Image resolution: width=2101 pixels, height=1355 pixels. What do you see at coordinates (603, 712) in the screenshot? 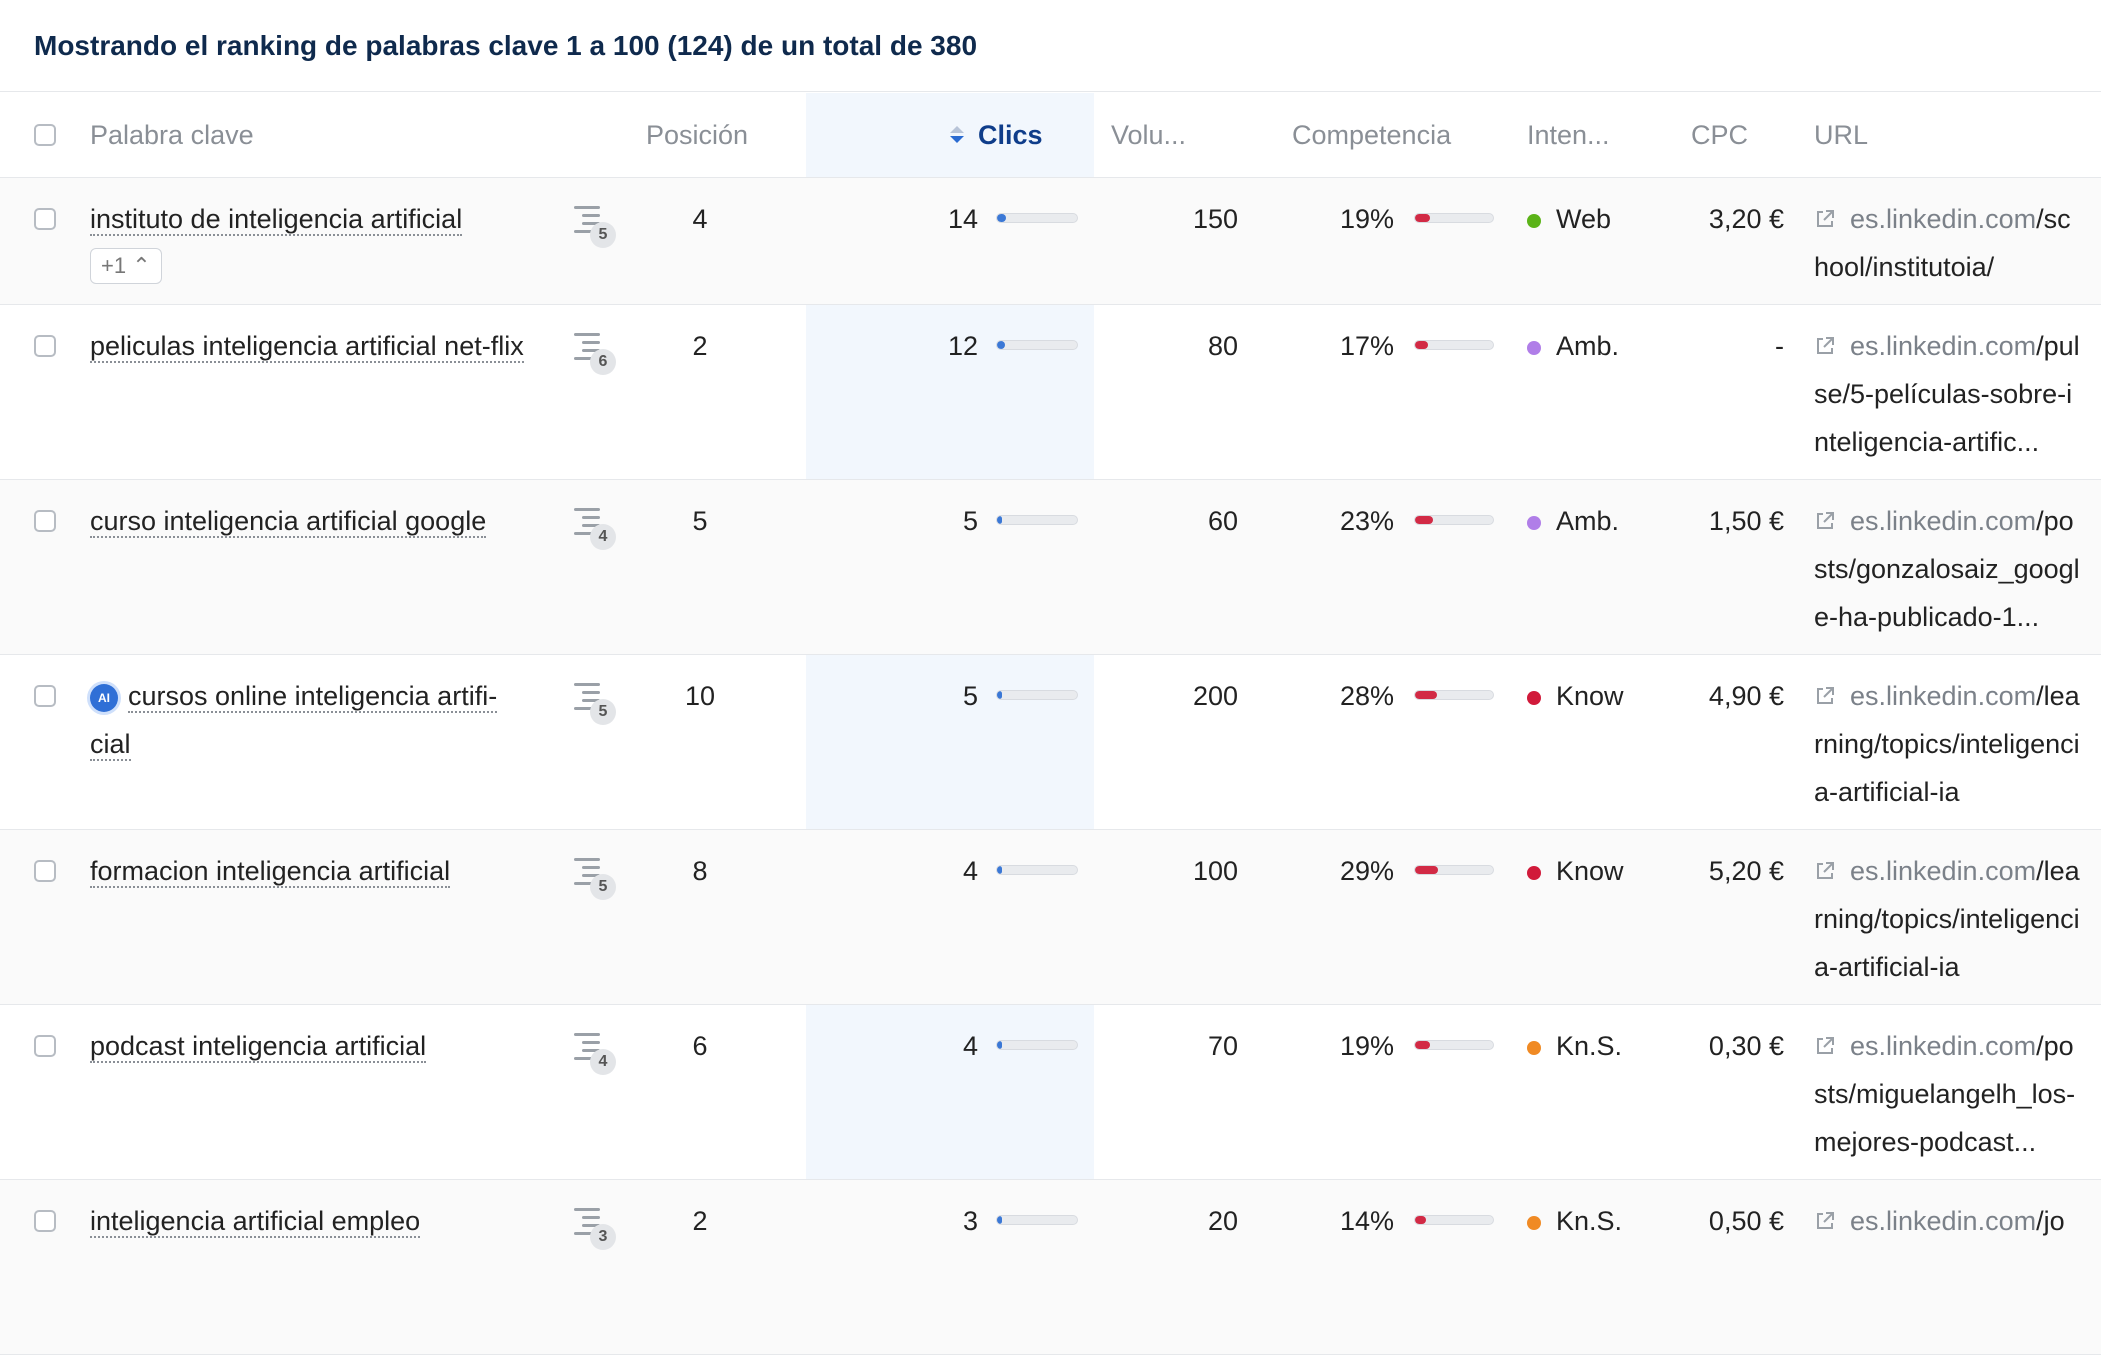
I see `serp-feature-count: 5` at bounding box center [603, 712].